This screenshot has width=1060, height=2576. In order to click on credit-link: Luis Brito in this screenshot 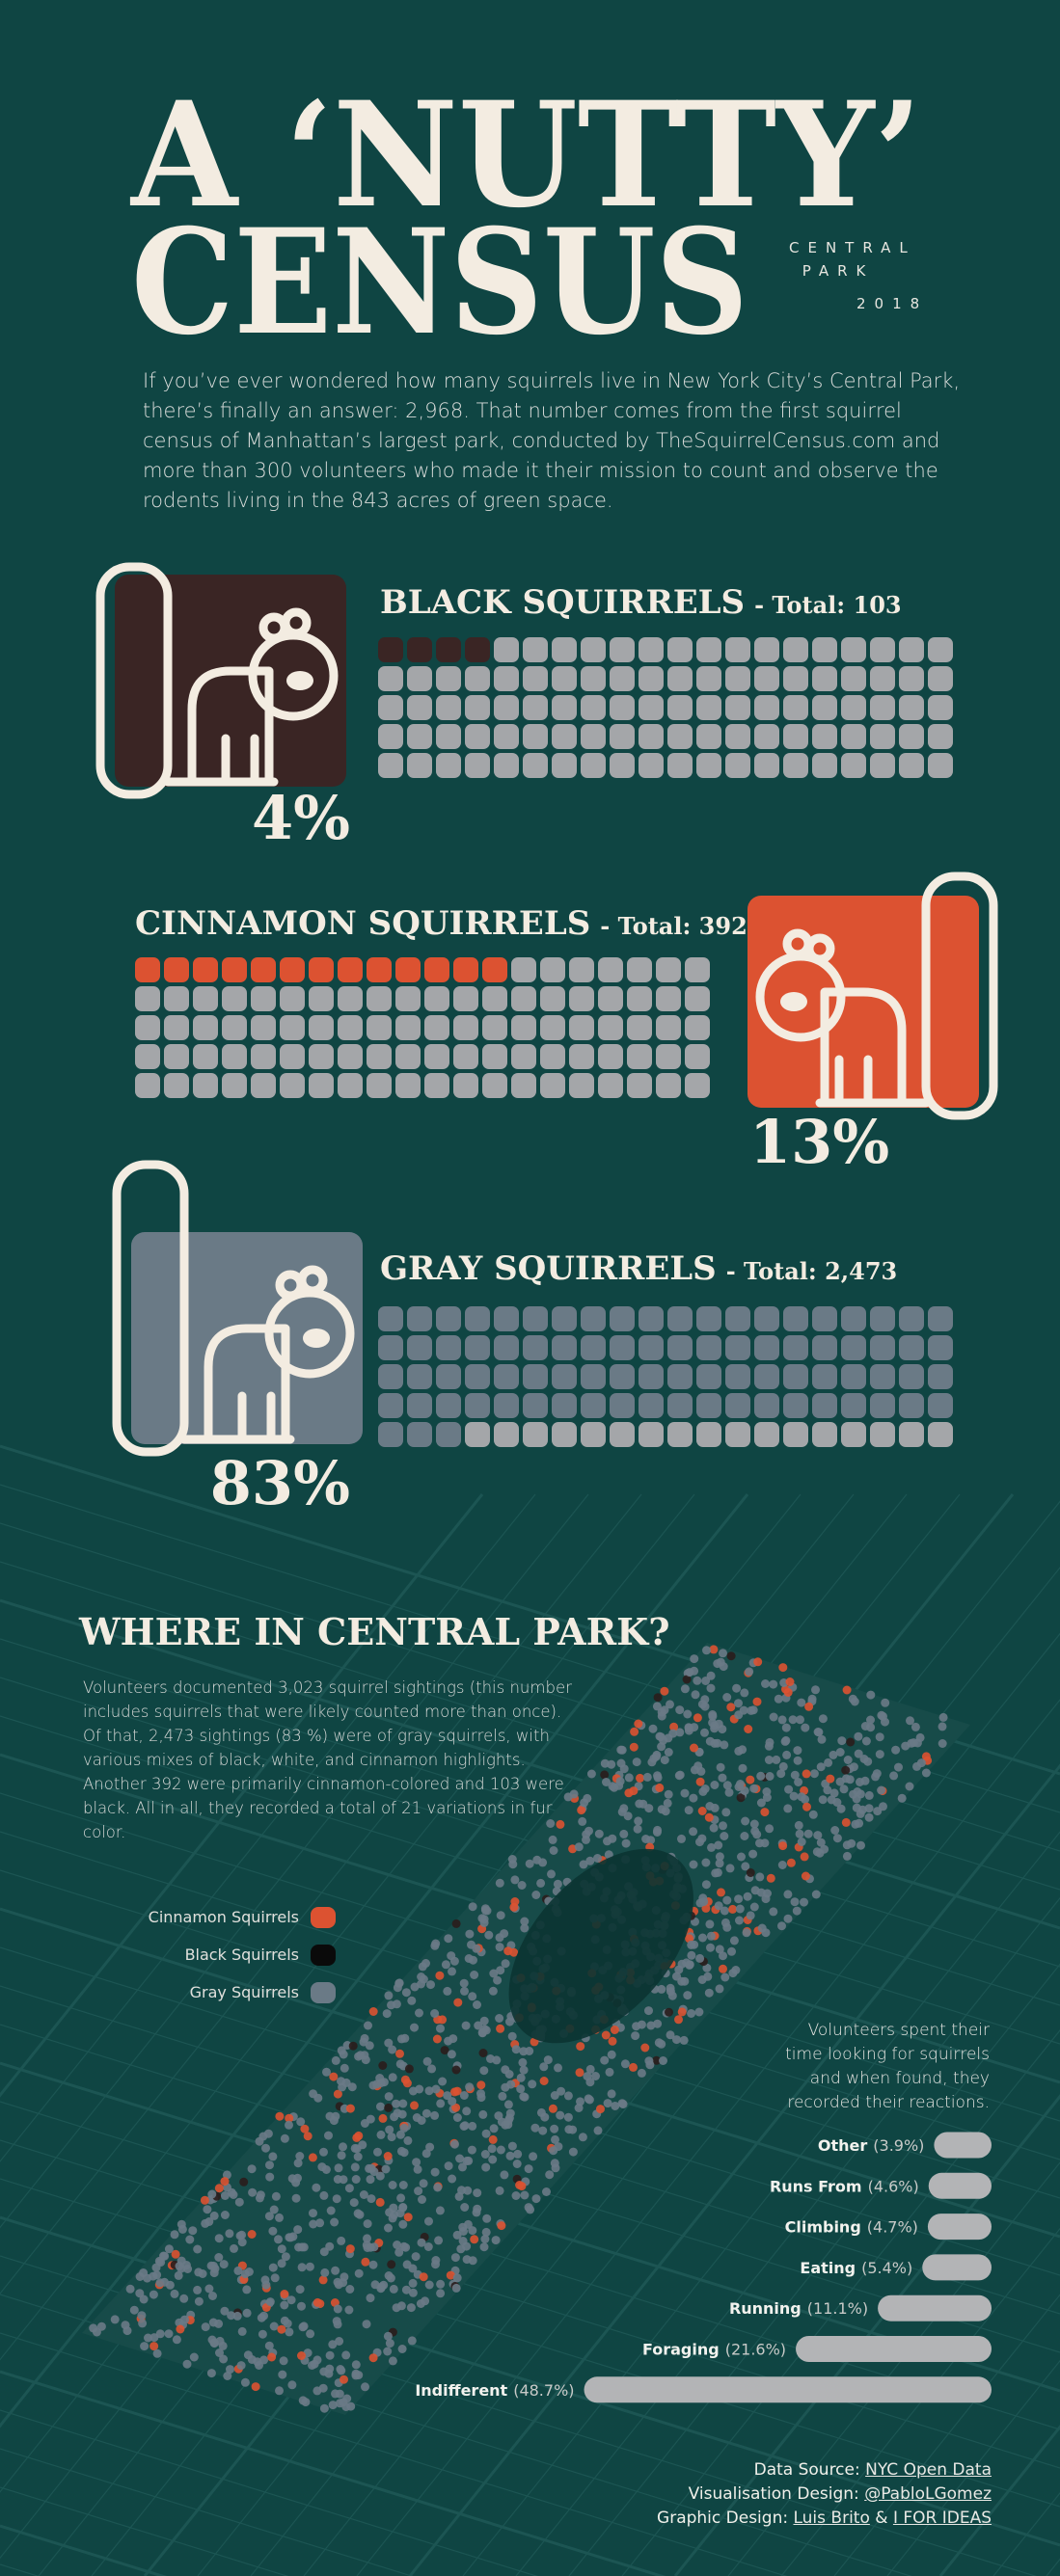, I will do `click(831, 2519)`.